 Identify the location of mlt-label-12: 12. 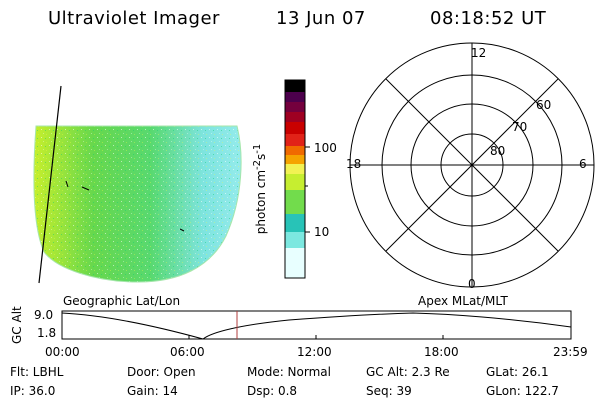
(479, 53).